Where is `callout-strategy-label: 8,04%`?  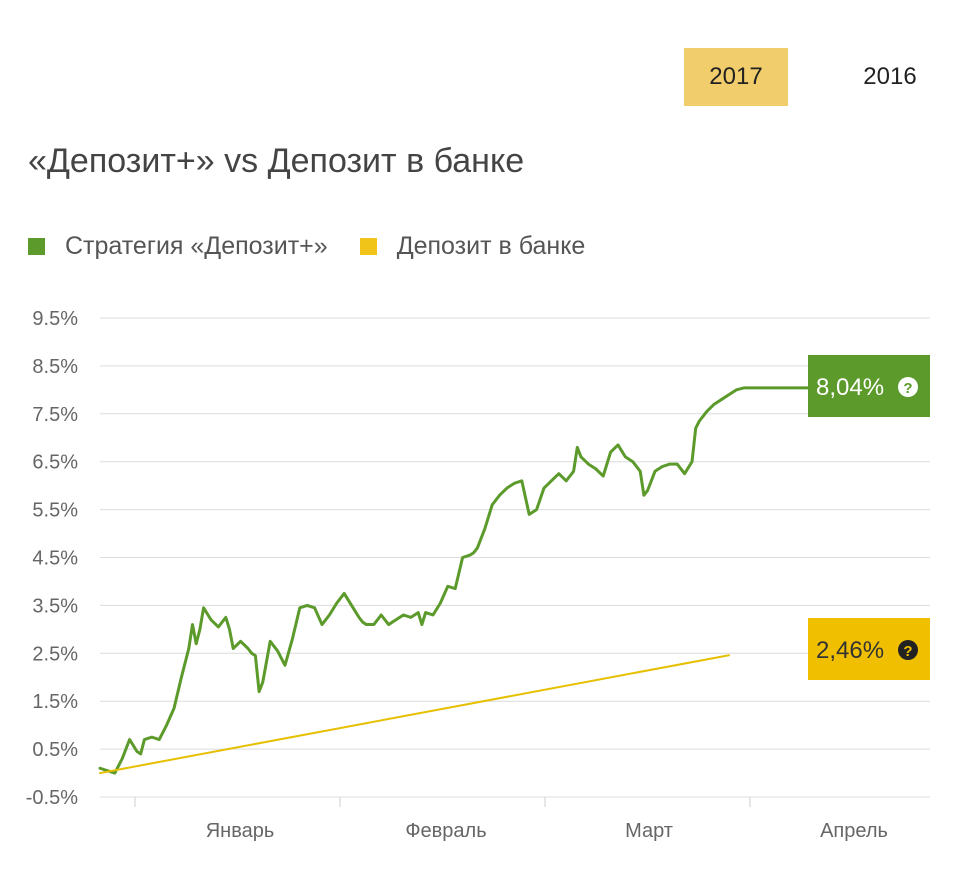 callout-strategy-label: 8,04% is located at coordinates (850, 387).